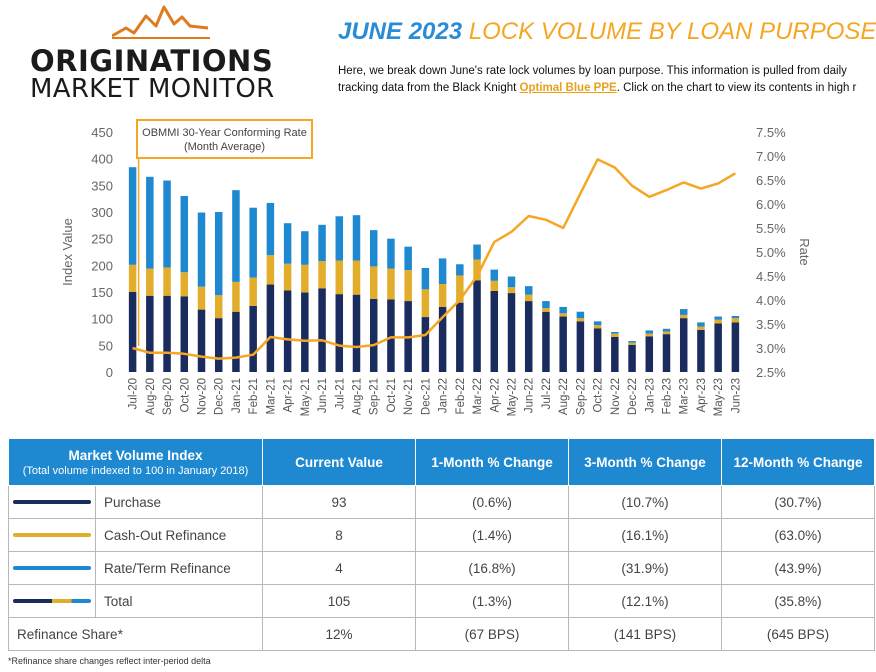 The width and height of the screenshot is (876, 672). What do you see at coordinates (185, 395) in the screenshot?
I see `x-tick-label: Oct-20` at bounding box center [185, 395].